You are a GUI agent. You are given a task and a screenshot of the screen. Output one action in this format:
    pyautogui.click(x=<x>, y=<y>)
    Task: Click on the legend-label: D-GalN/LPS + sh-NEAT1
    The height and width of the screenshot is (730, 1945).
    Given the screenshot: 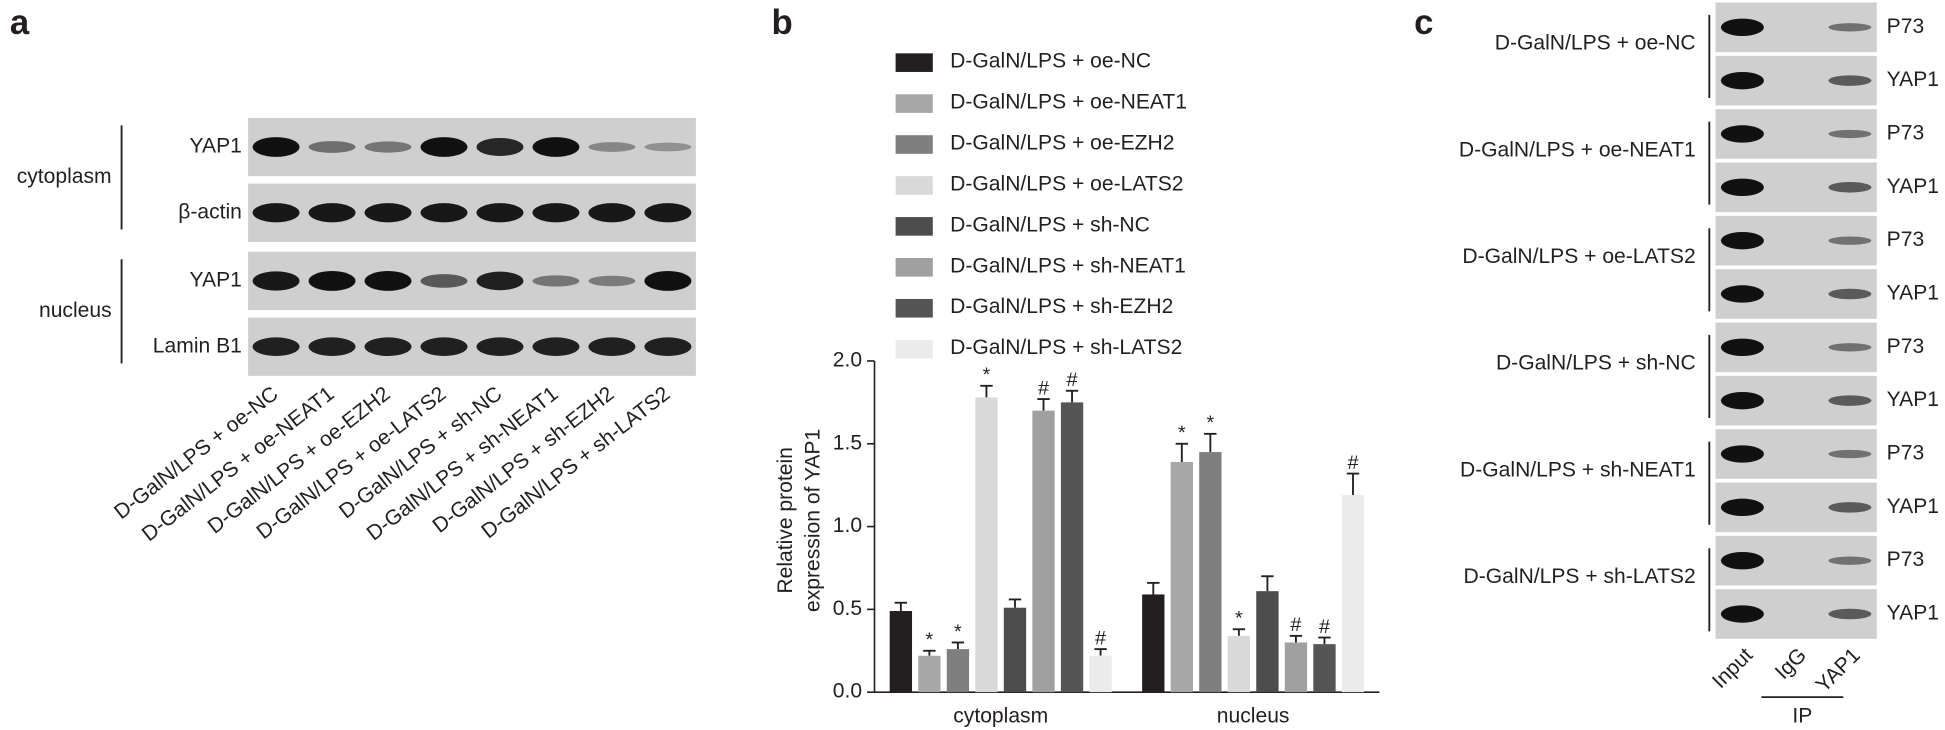 What is the action you would take?
    pyautogui.click(x=1068, y=265)
    